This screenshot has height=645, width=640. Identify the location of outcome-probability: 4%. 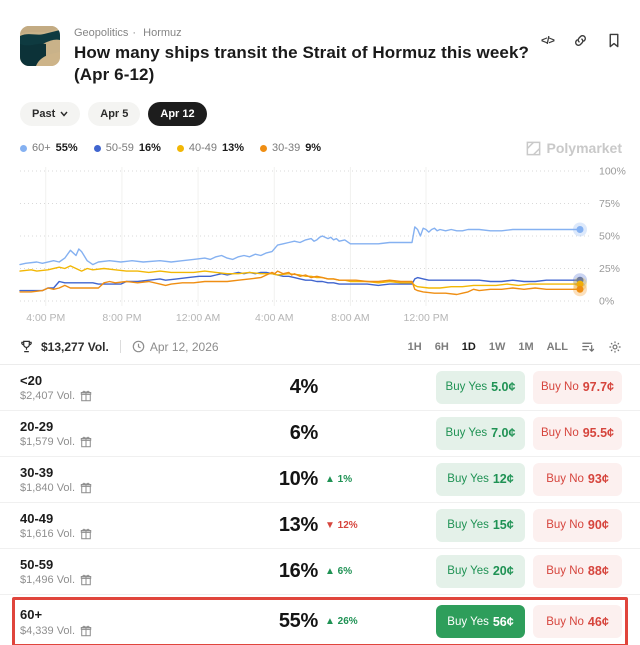
(304, 386).